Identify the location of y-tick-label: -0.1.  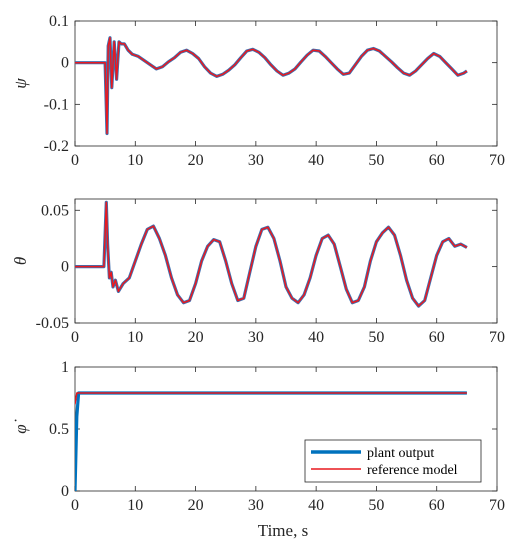
(56, 104).